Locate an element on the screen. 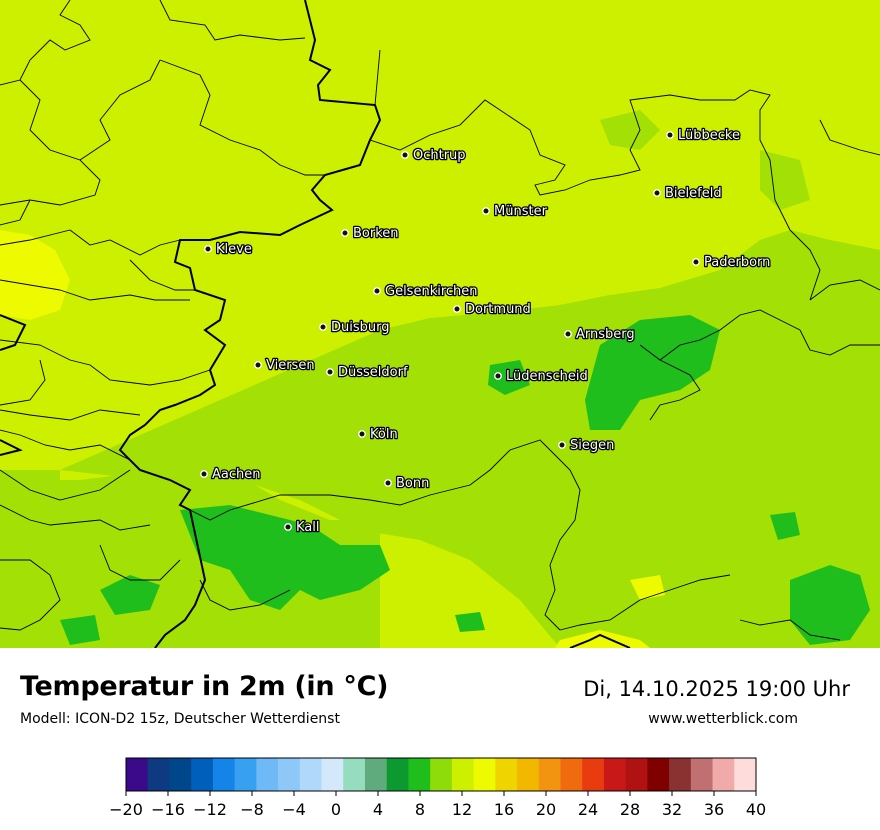 The image size is (880, 830). city-marker-12: Düsseldorf is located at coordinates (367, 372).